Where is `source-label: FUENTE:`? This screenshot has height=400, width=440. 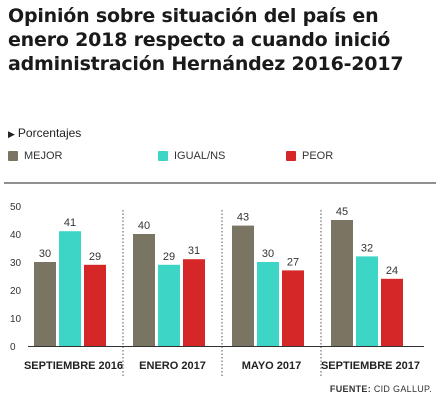
source-label: FUENTE: is located at coordinates (350, 389).